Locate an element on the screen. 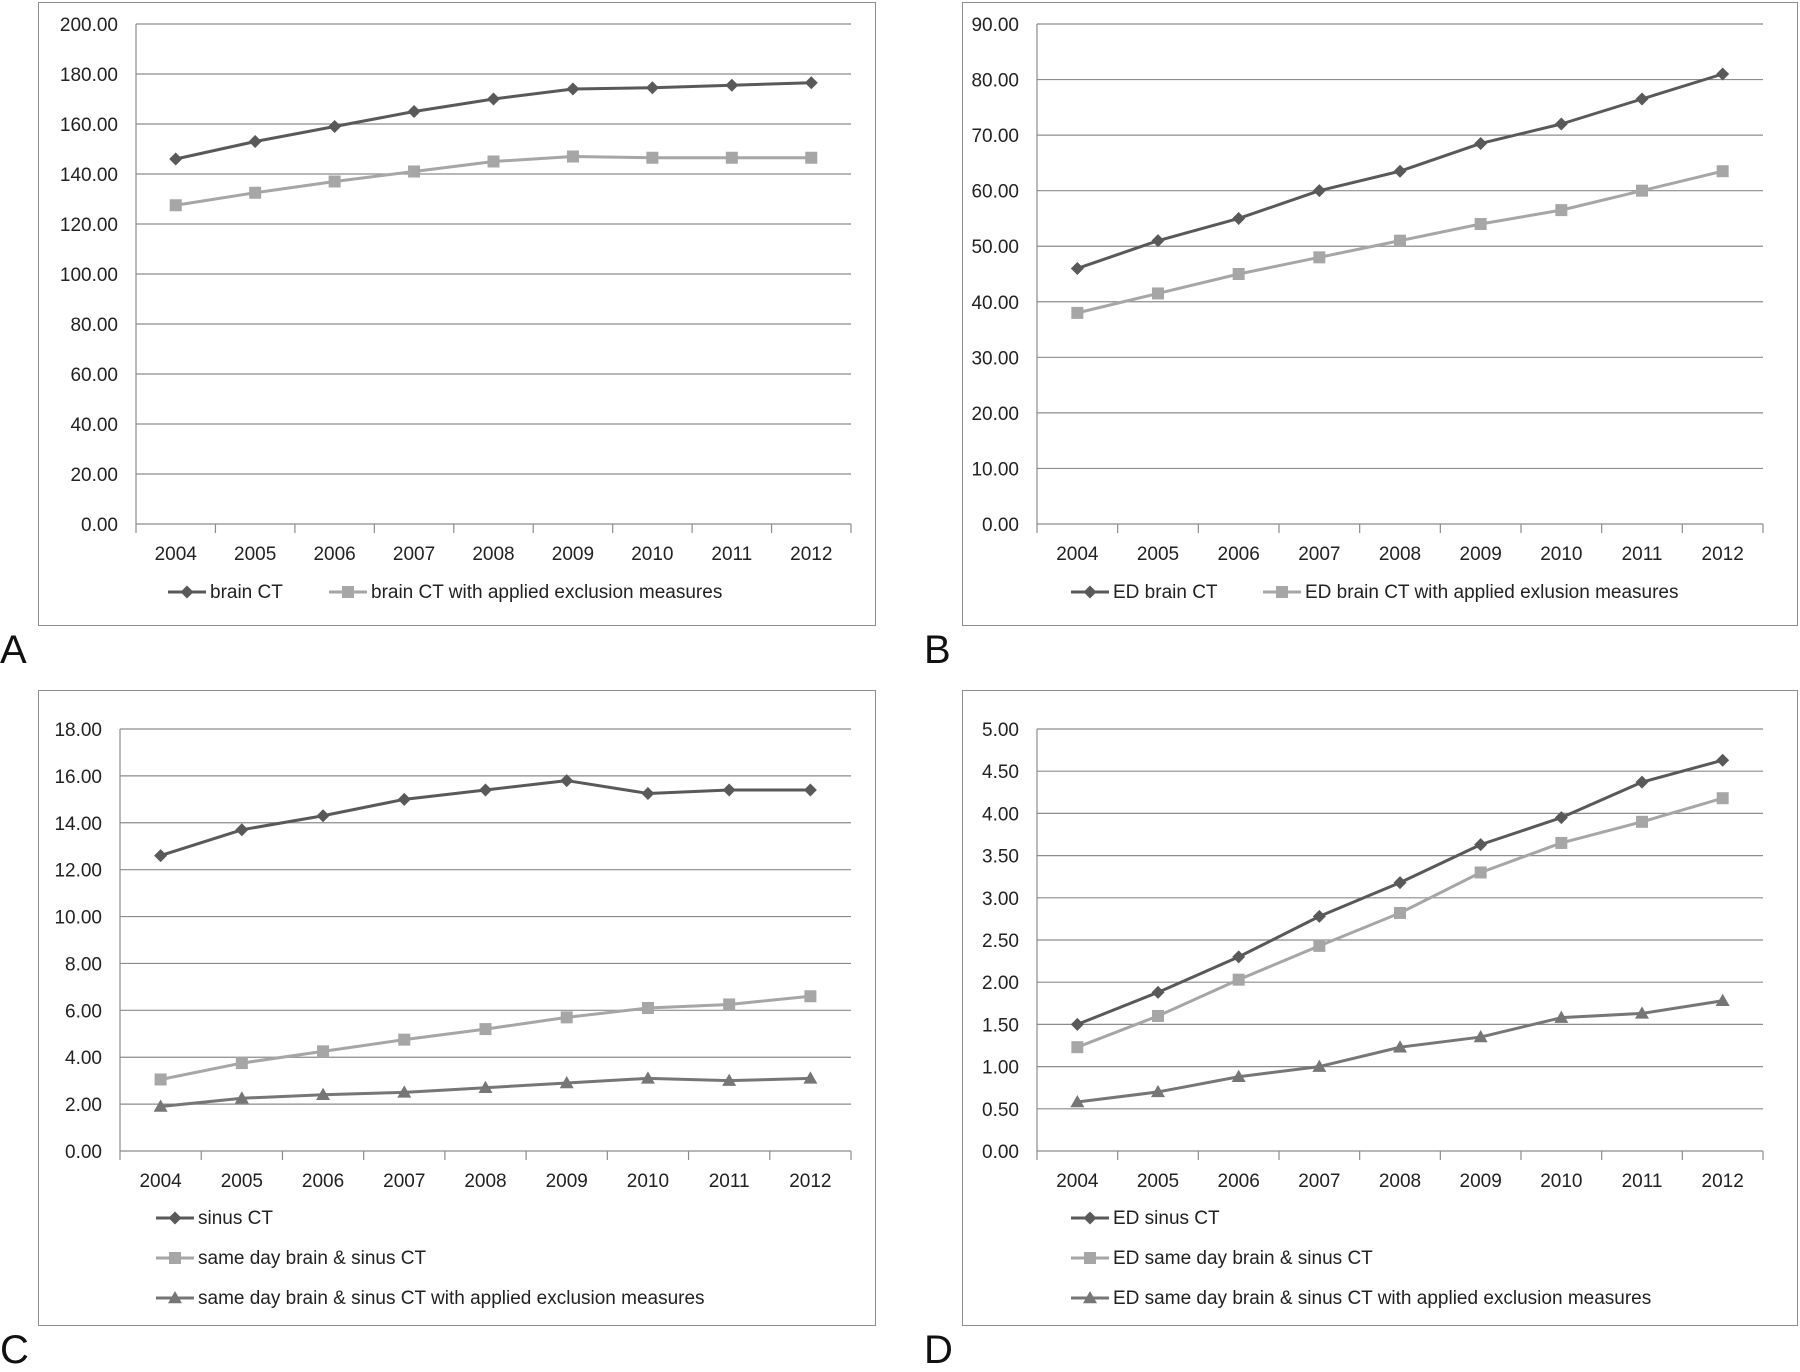 The width and height of the screenshot is (1800, 1372). y-tick-label: 2.50 is located at coordinates (1000, 941).